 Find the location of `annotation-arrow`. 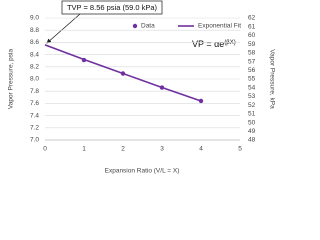

annotation-arrow is located at coordinates (63, 28).